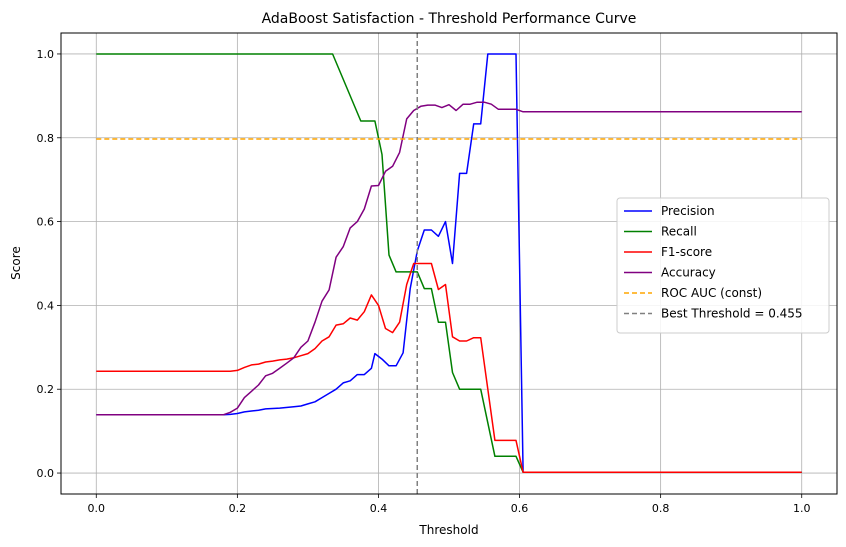 The height and width of the screenshot is (547, 846). Describe the element at coordinates (46, 389) in the screenshot. I see `y-tick-label: 0.2` at that location.